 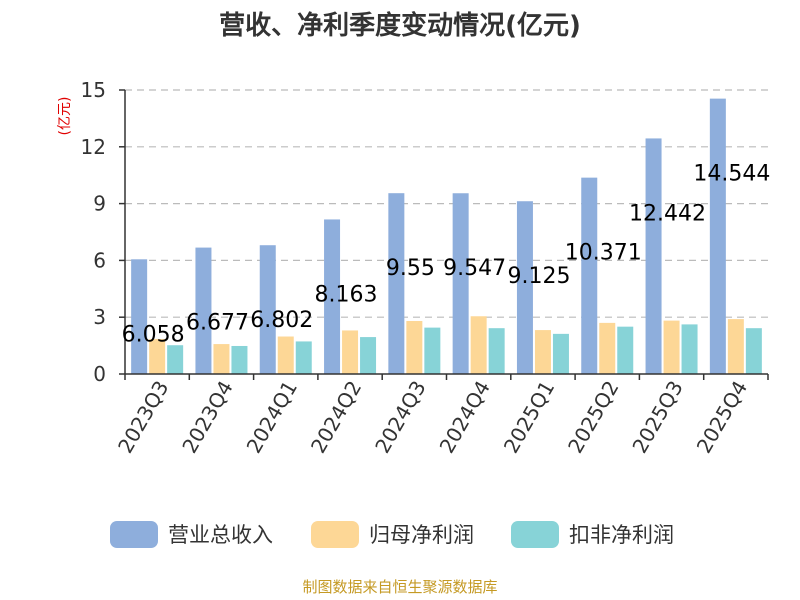 I want to click on data-label: 10.371, so click(x=603, y=253).